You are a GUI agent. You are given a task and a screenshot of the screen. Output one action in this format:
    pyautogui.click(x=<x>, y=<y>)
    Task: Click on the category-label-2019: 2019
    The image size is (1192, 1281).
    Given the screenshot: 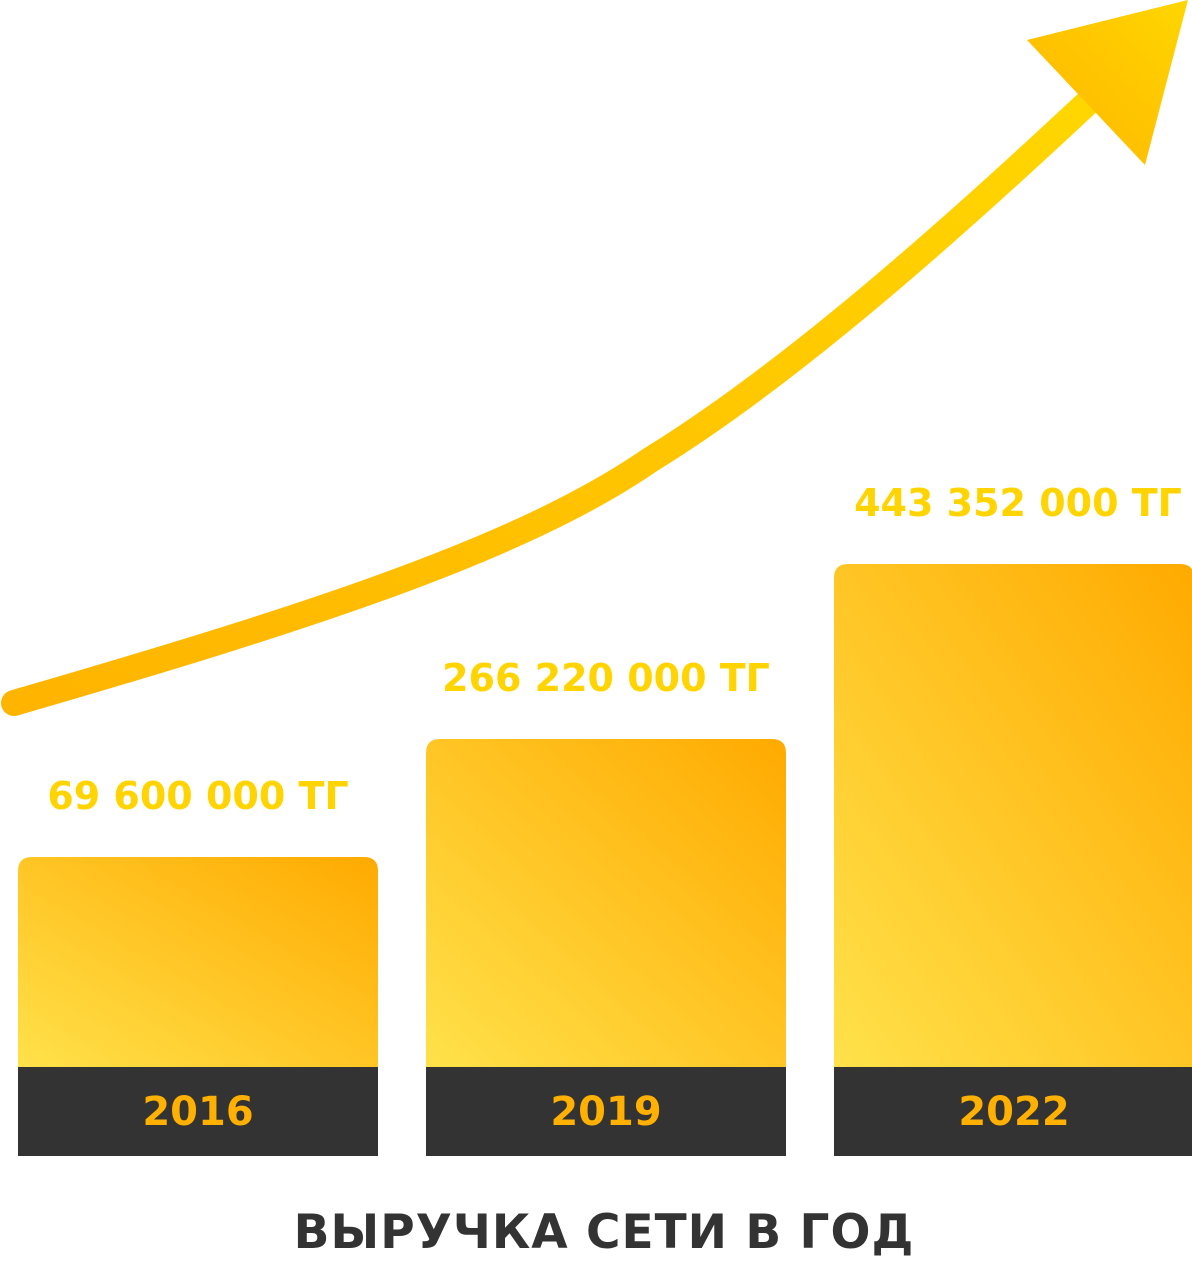 What is the action you would take?
    pyautogui.click(x=605, y=1112)
    